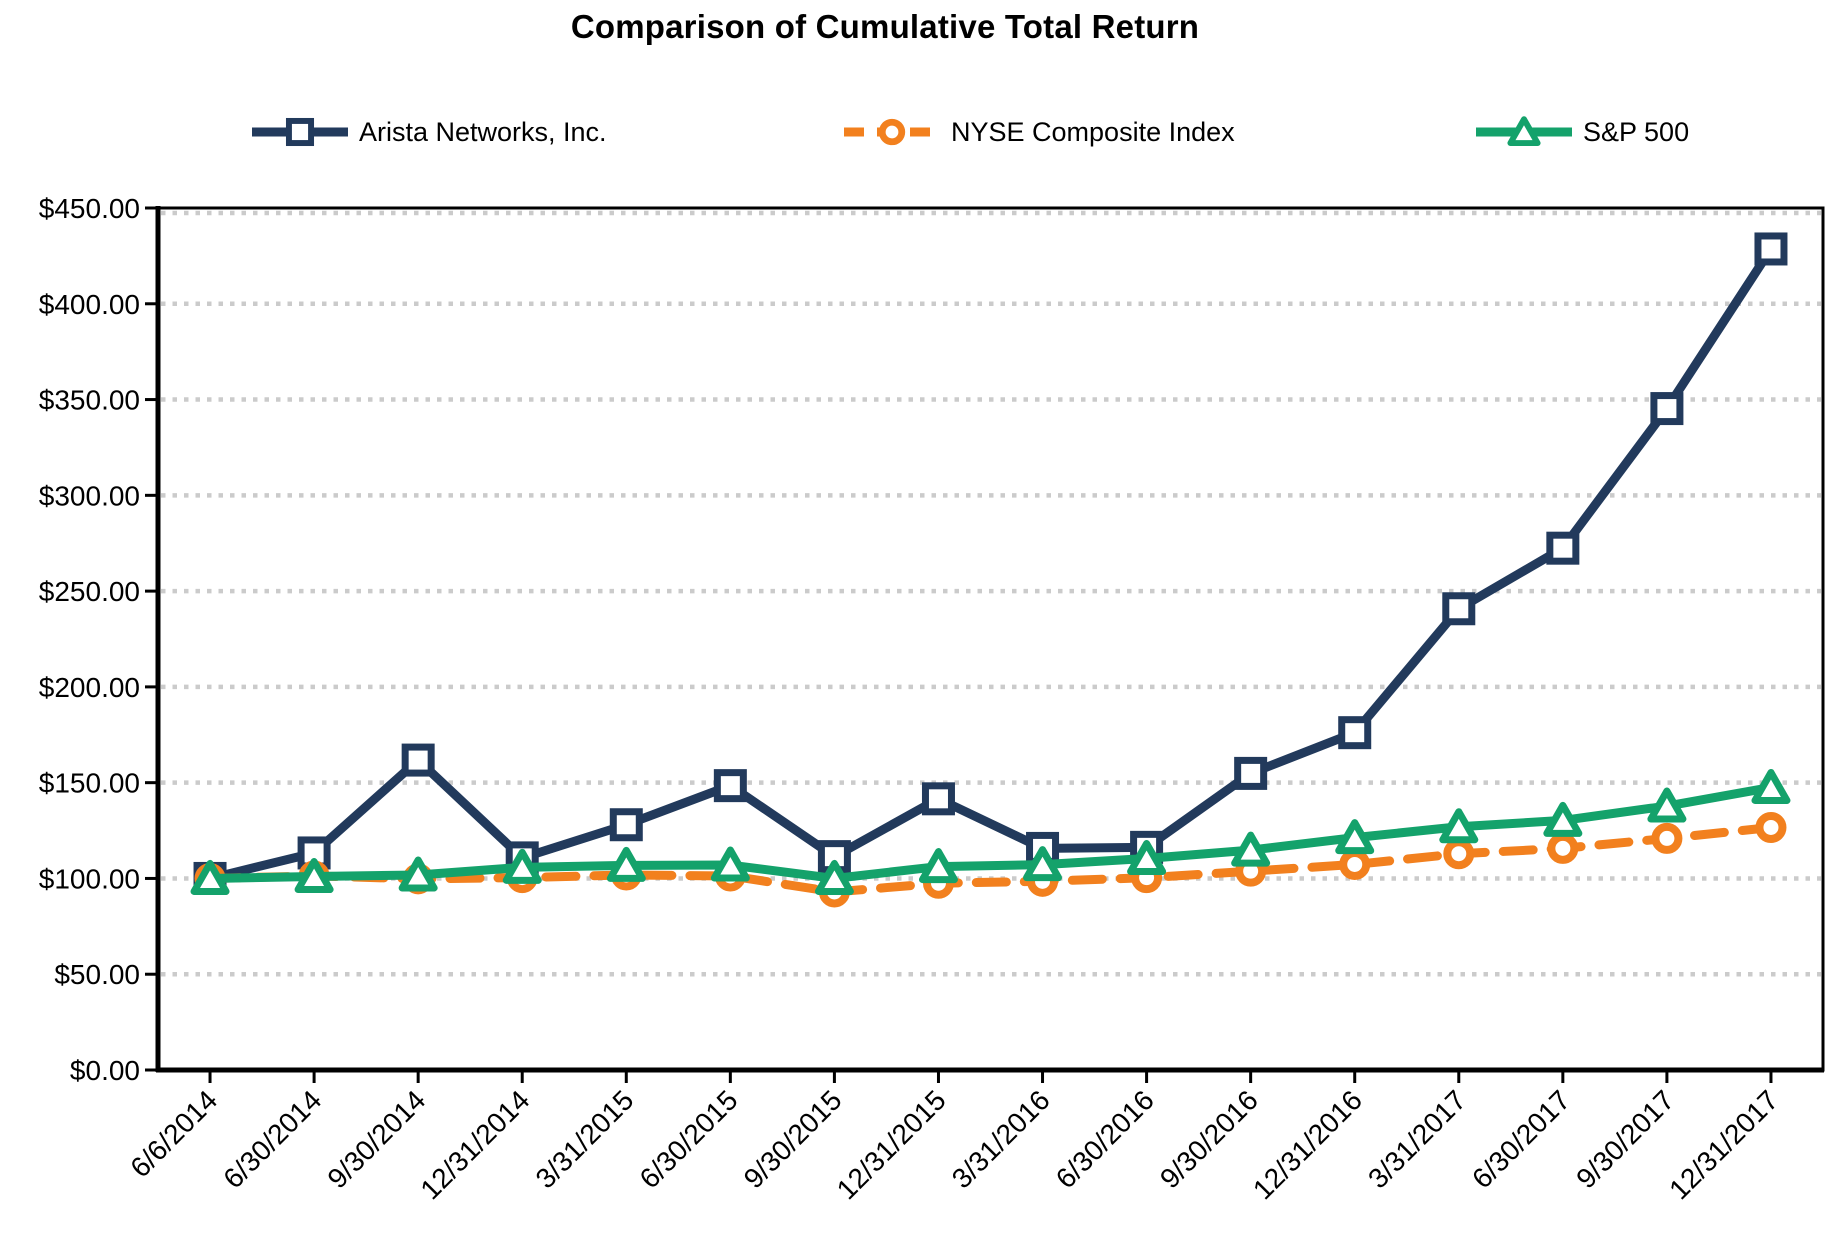 The width and height of the screenshot is (1832, 1246). I want to click on y-axis-label: $150.00, so click(89, 783).